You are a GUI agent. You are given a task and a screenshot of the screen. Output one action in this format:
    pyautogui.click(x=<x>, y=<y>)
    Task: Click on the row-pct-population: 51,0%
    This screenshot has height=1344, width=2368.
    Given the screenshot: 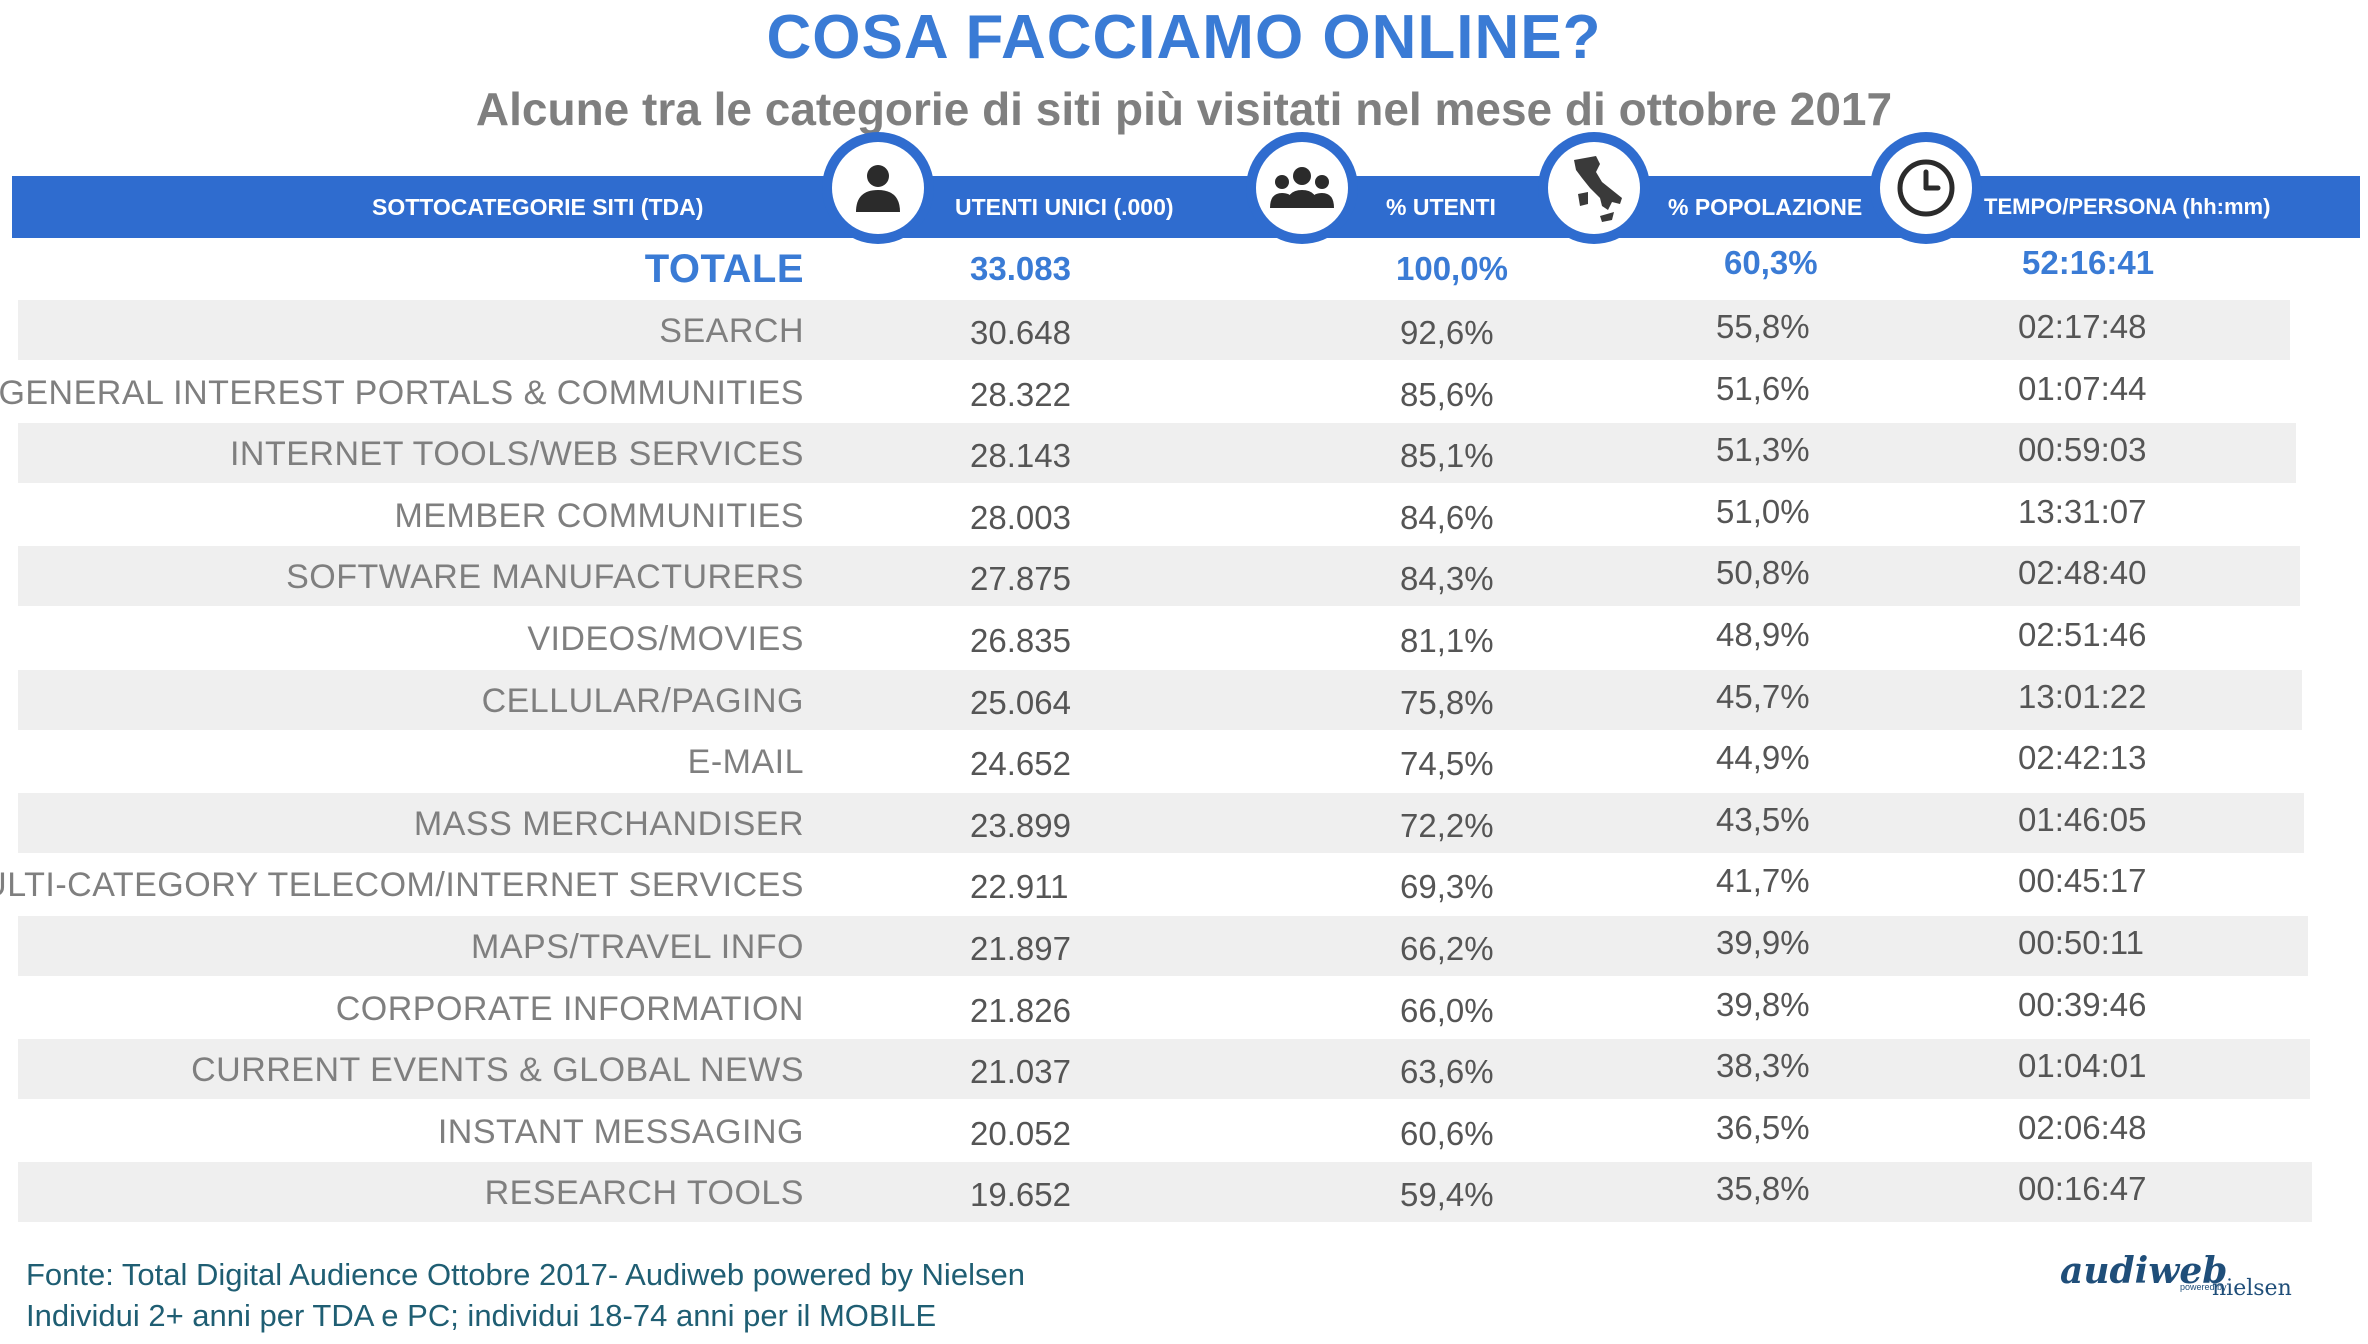 What is the action you would take?
    pyautogui.click(x=1763, y=511)
    